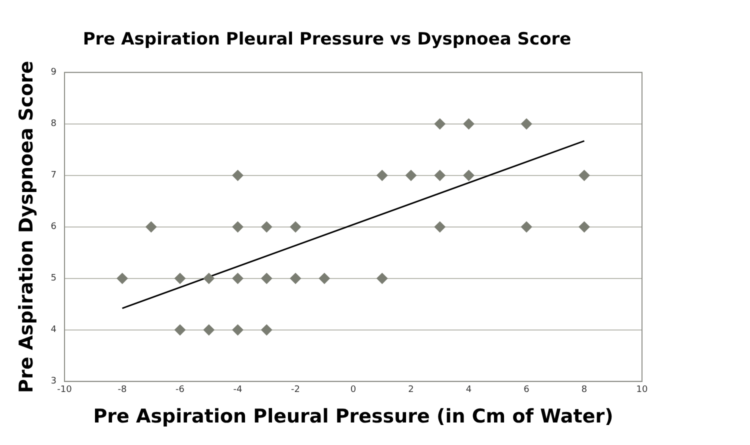 The image size is (750, 445). I want to click on x-tick-label: 0, so click(353, 390).